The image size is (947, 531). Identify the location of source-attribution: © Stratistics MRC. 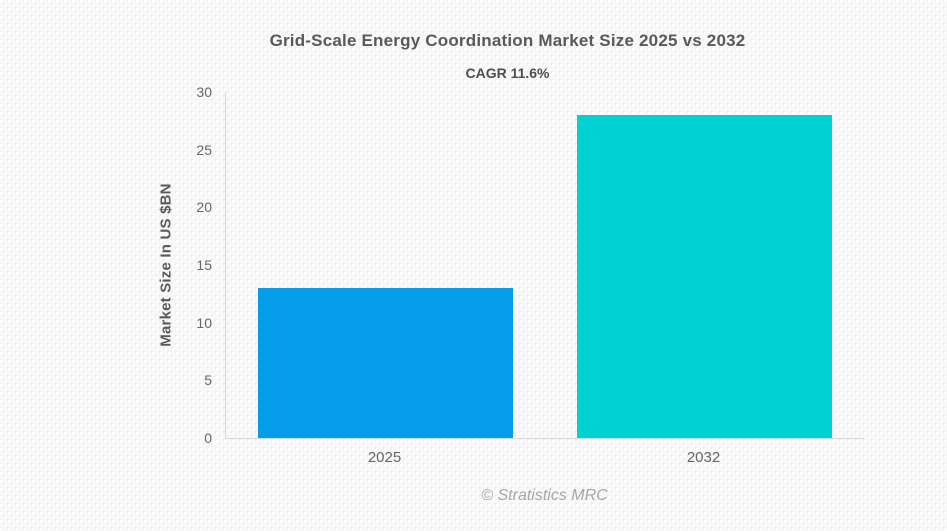
(544, 495).